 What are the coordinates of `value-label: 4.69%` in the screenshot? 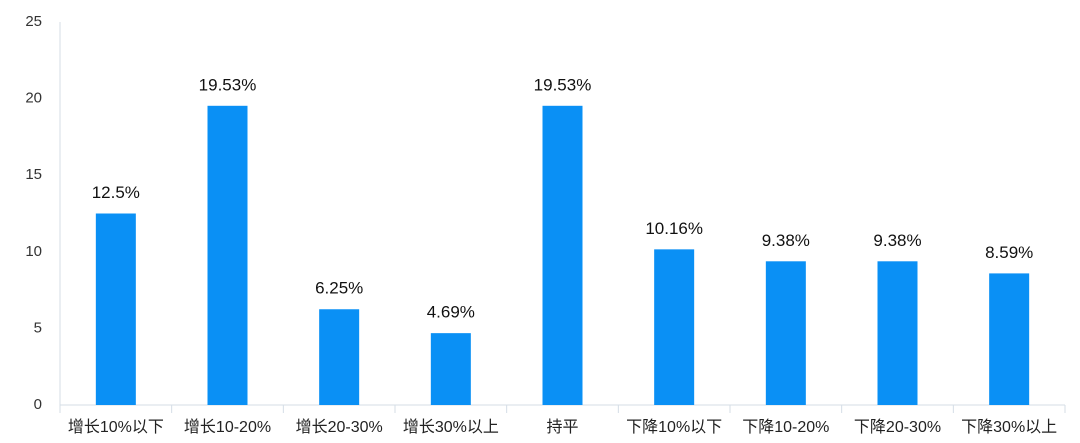 It's located at (451, 312).